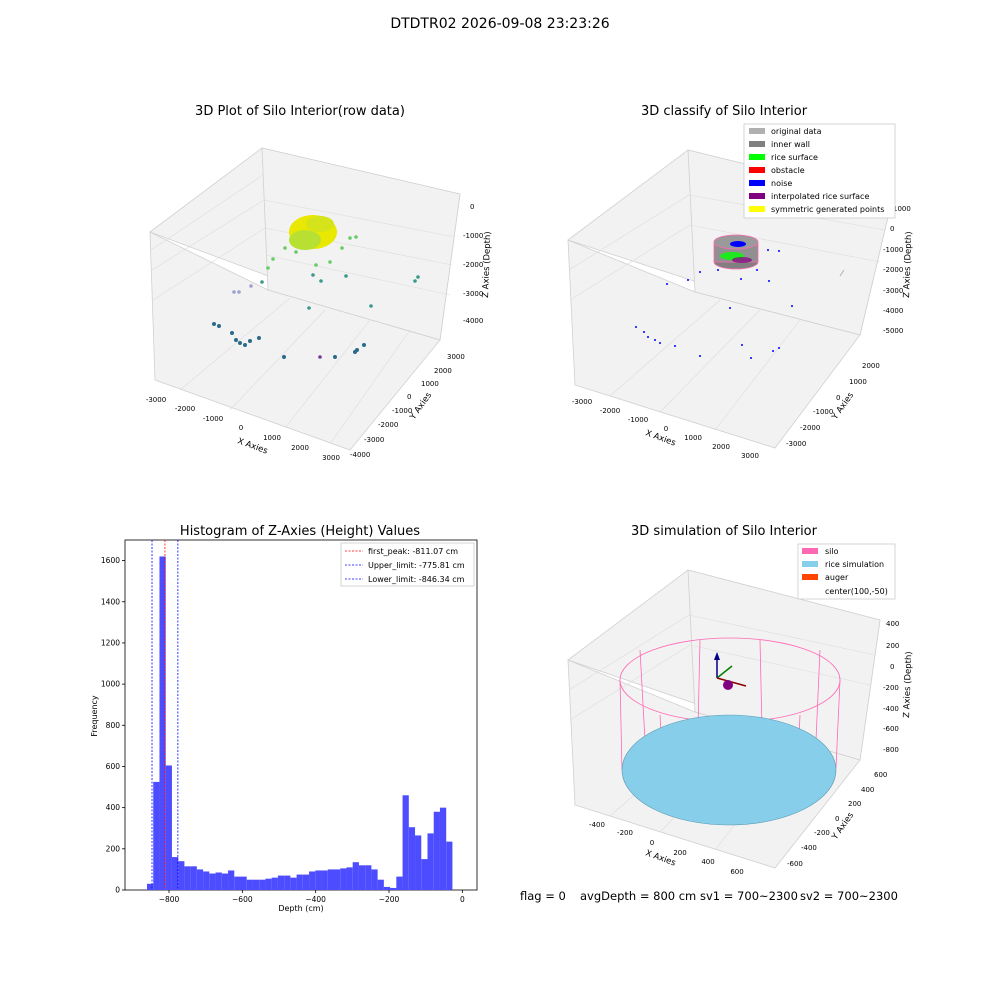 Image resolution: width=1000 pixels, height=1000 pixels. Describe the element at coordinates (638, 420) in the screenshot. I see `p2-xtick: -1000` at that location.